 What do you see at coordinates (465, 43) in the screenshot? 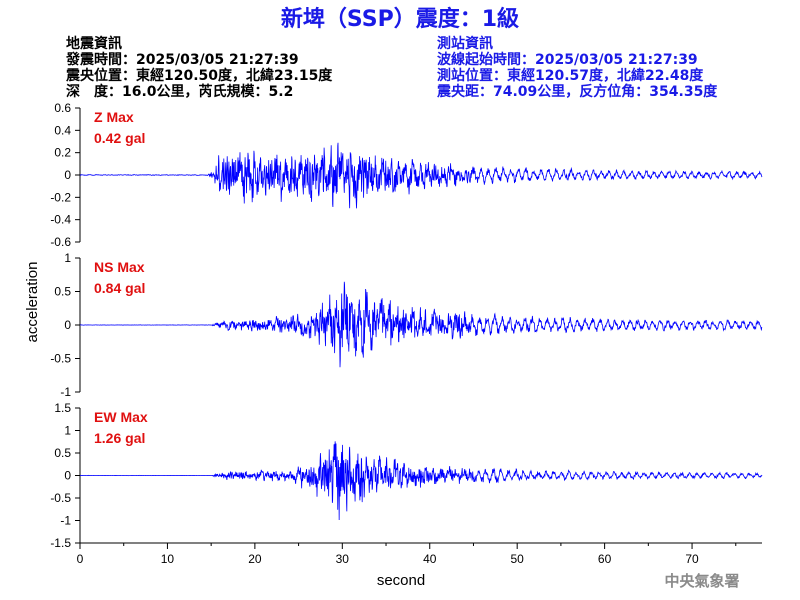
I see `station-info-heading: 測站資訊` at bounding box center [465, 43].